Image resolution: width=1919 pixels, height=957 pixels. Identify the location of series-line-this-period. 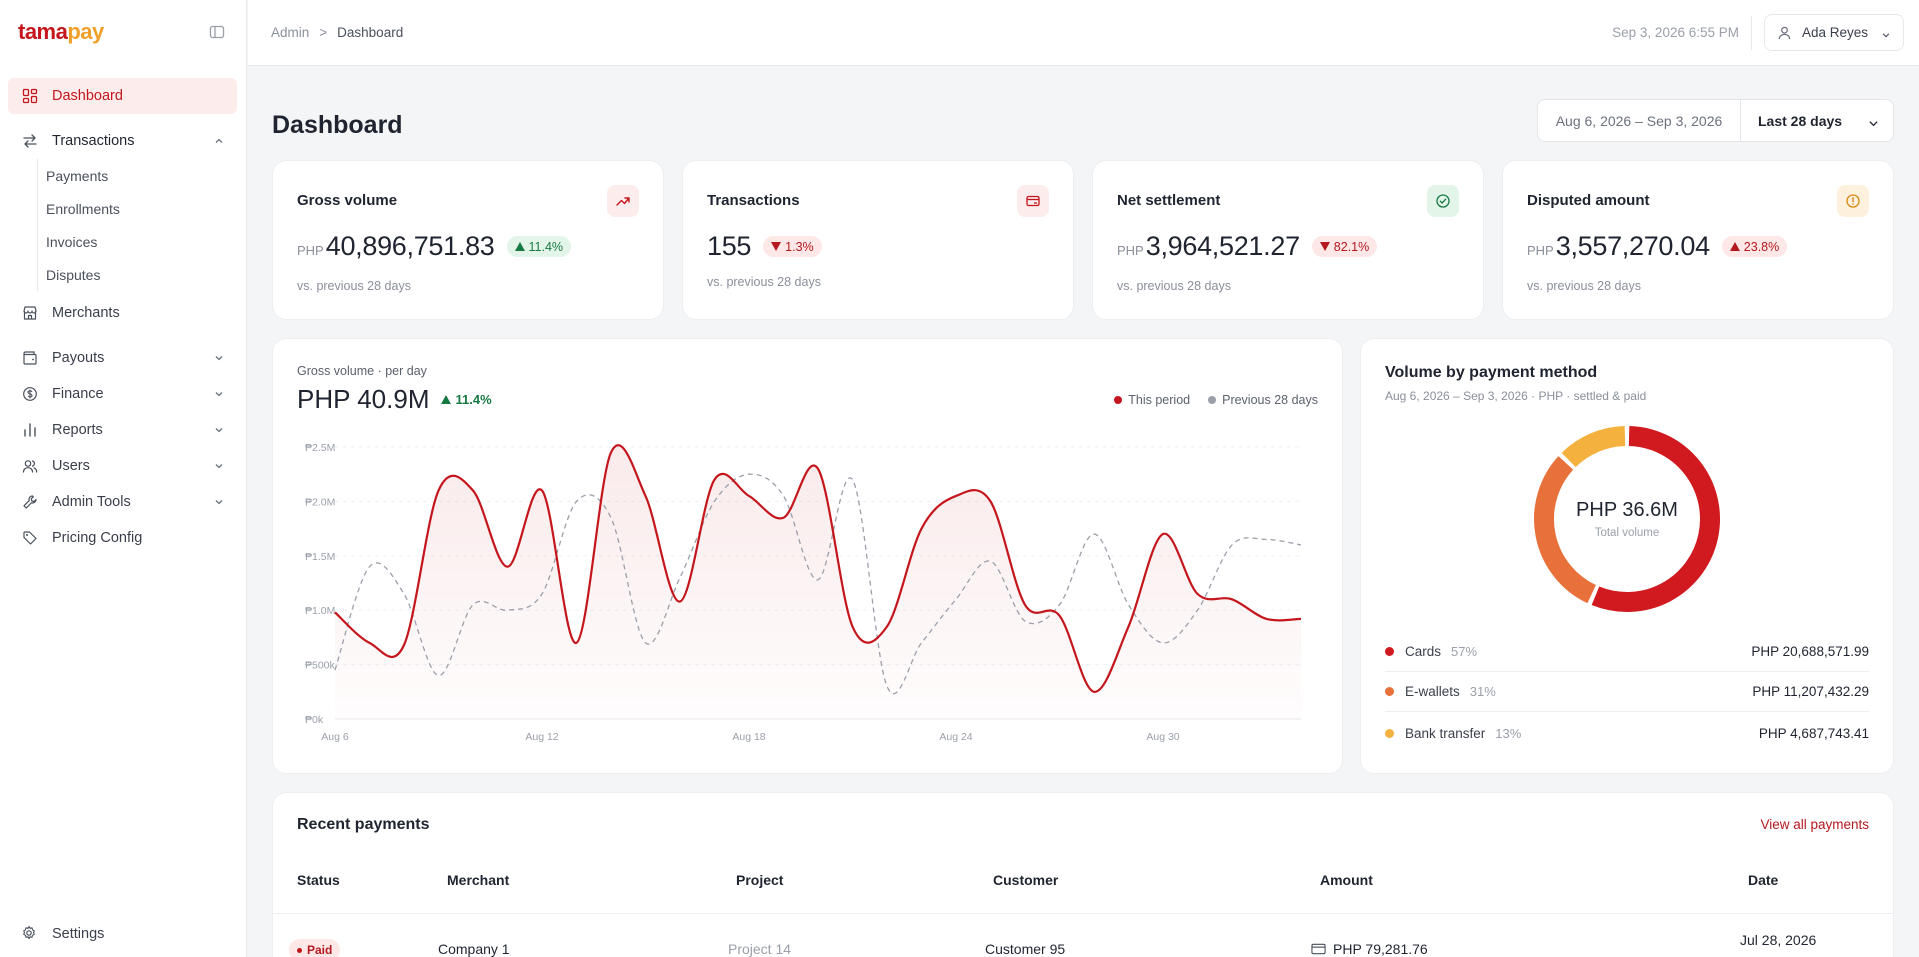
(818, 568).